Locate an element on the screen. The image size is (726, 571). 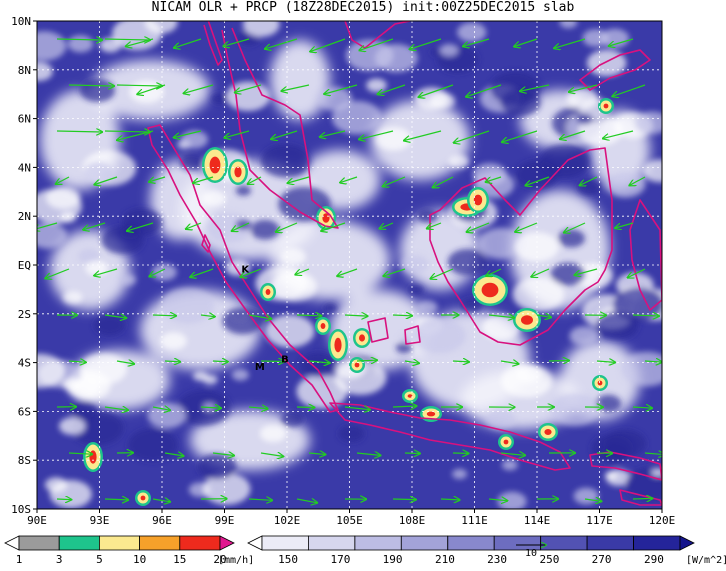
x-tick-label: 117E is located at coordinates (599, 520).